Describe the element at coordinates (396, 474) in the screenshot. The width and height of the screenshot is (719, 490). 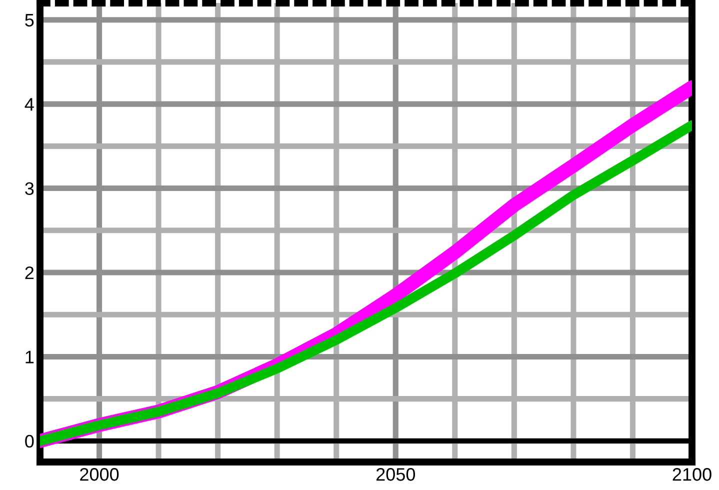
I see `x-tick-label: 2050` at that location.